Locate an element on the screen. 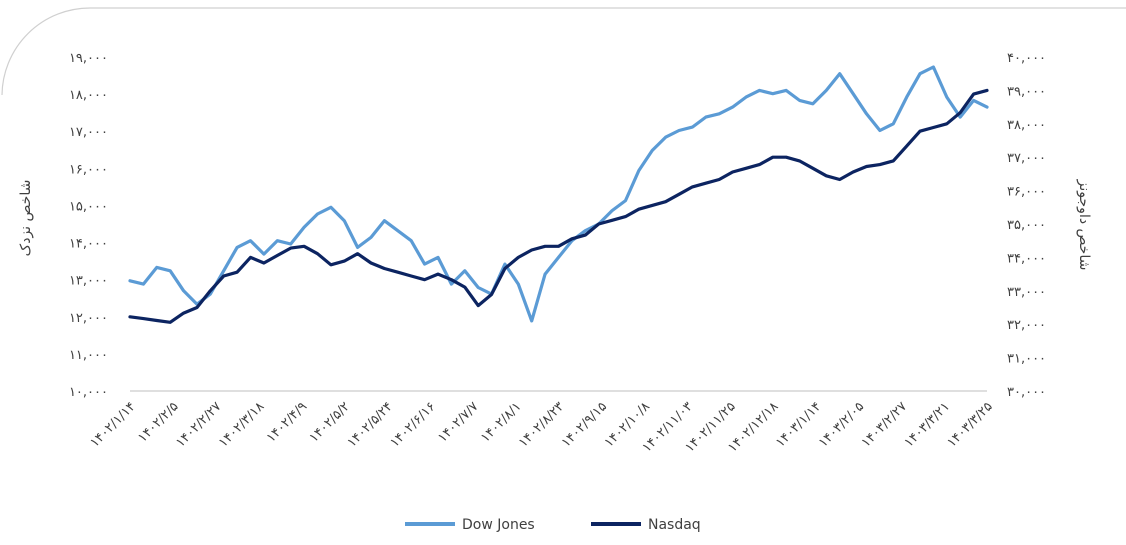 The height and width of the screenshot is (545, 1126). right-tick-label: ۳۸,۰۰۰ is located at coordinates (1026, 125).